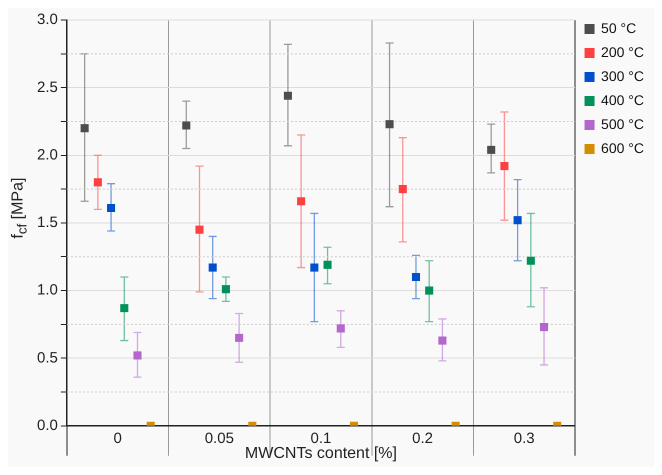 Image resolution: width=662 pixels, height=475 pixels. What do you see at coordinates (47, 87) in the screenshot?
I see `y-tick-label: 2.5` at bounding box center [47, 87].